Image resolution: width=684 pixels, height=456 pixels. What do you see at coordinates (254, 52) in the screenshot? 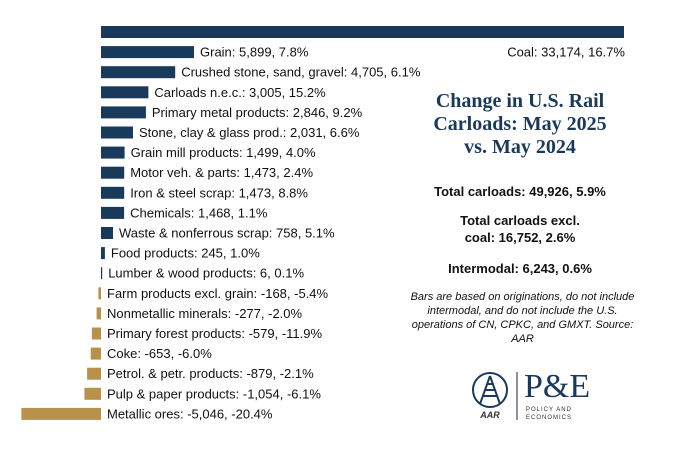
I see `bar-label-1: Grain: 5,899, 7.8%` at bounding box center [254, 52].